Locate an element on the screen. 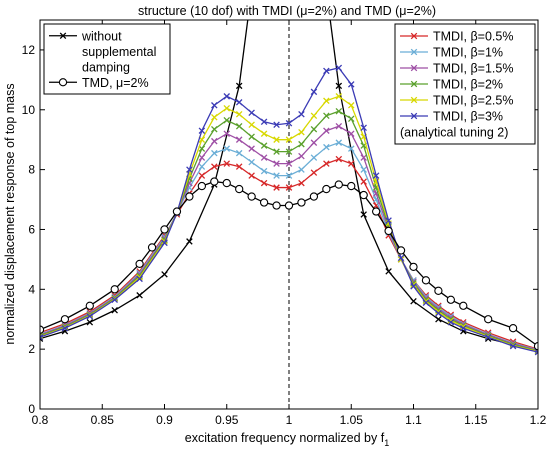 The image size is (550, 450). legend-entry-b25: TMDI, β=2.5% is located at coordinates (456, 101).